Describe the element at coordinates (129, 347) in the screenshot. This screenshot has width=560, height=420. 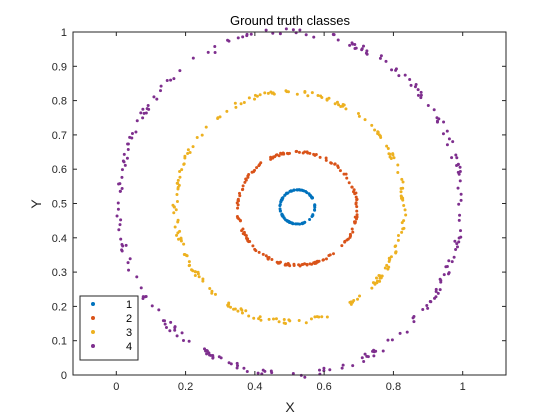
I see `legend-label: 4` at that location.